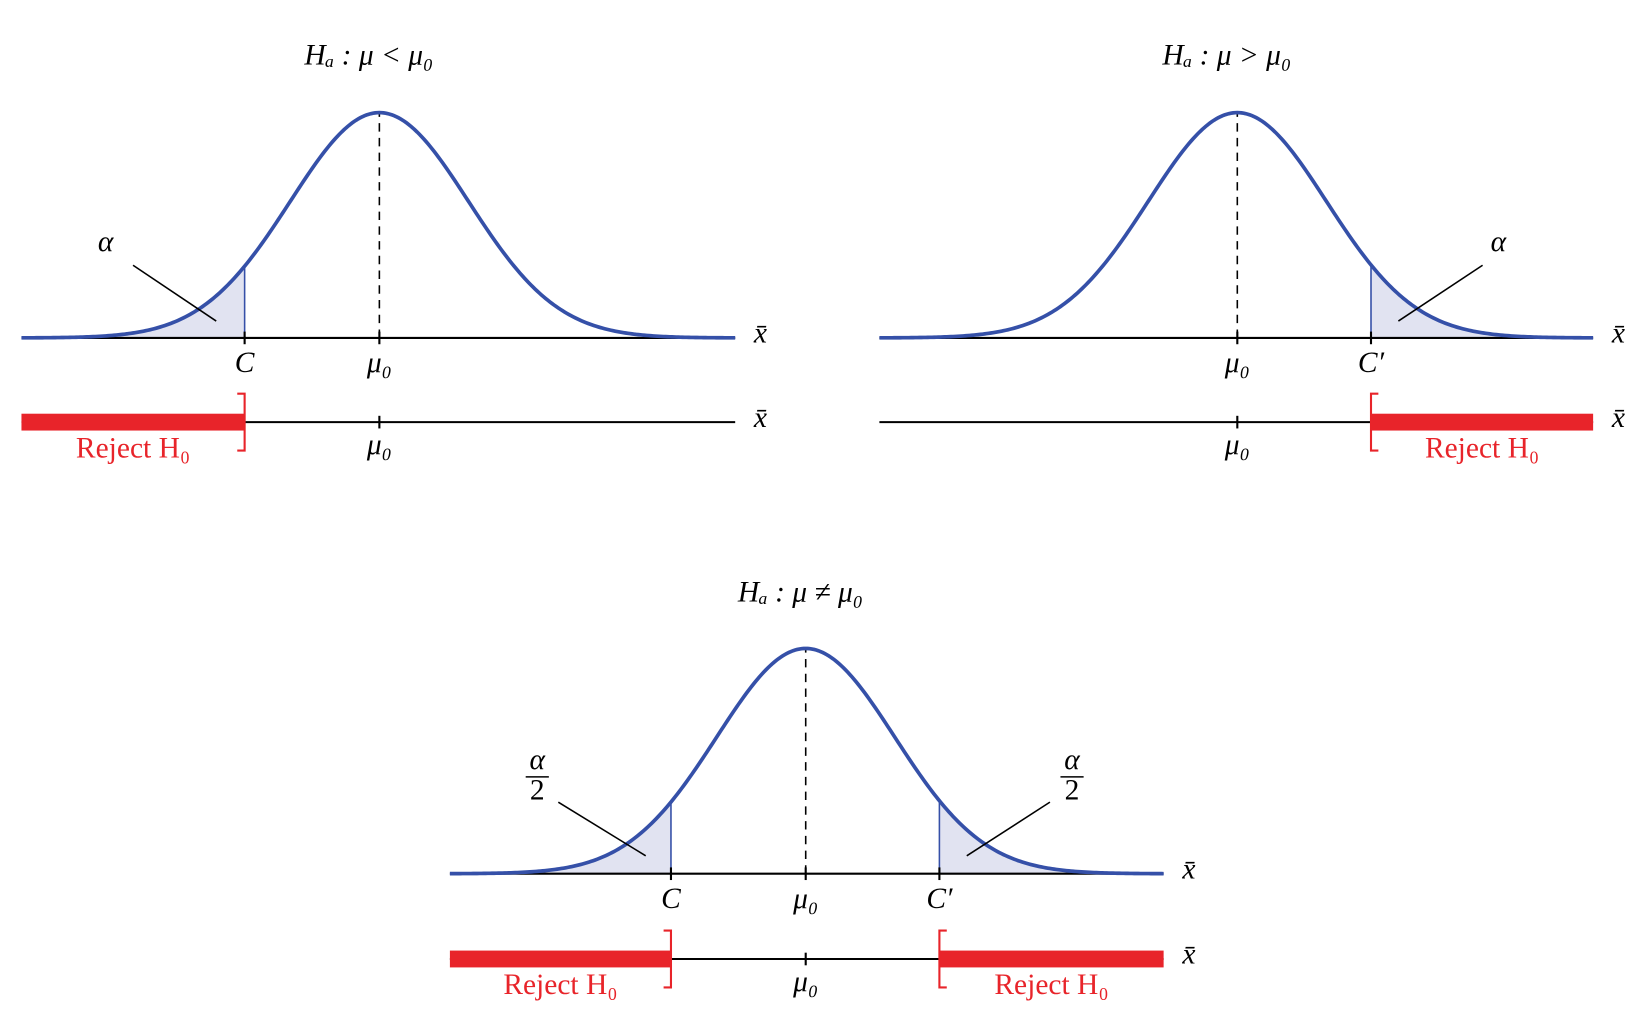 This screenshot has width=1643, height=1019. I want to click on title: Hₐ : μ < μ₀, so click(368, 56).